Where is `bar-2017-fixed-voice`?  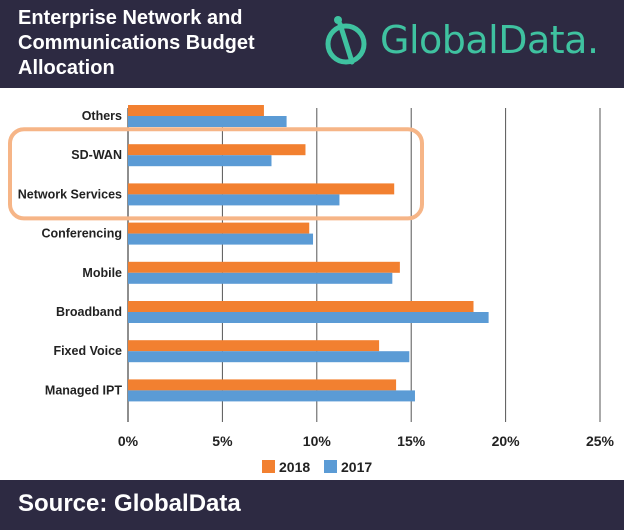 bar-2017-fixed-voice is located at coordinates (269, 357).